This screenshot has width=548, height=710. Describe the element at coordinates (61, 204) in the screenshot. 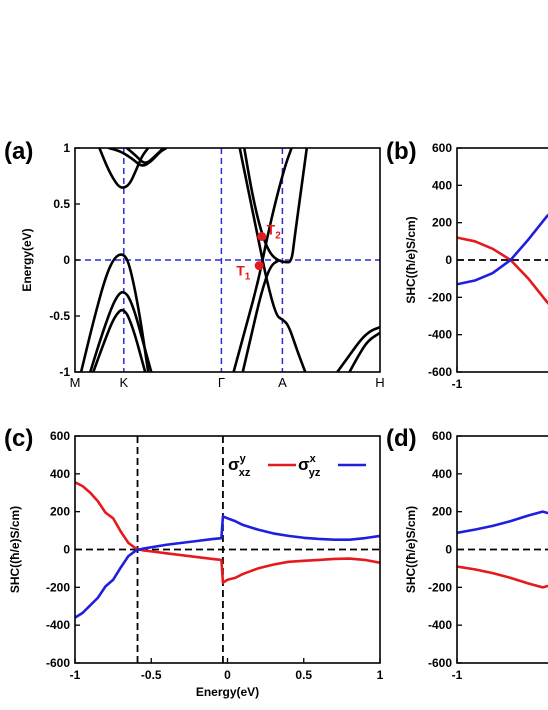

I see `y-tick-label: 0.5` at that location.